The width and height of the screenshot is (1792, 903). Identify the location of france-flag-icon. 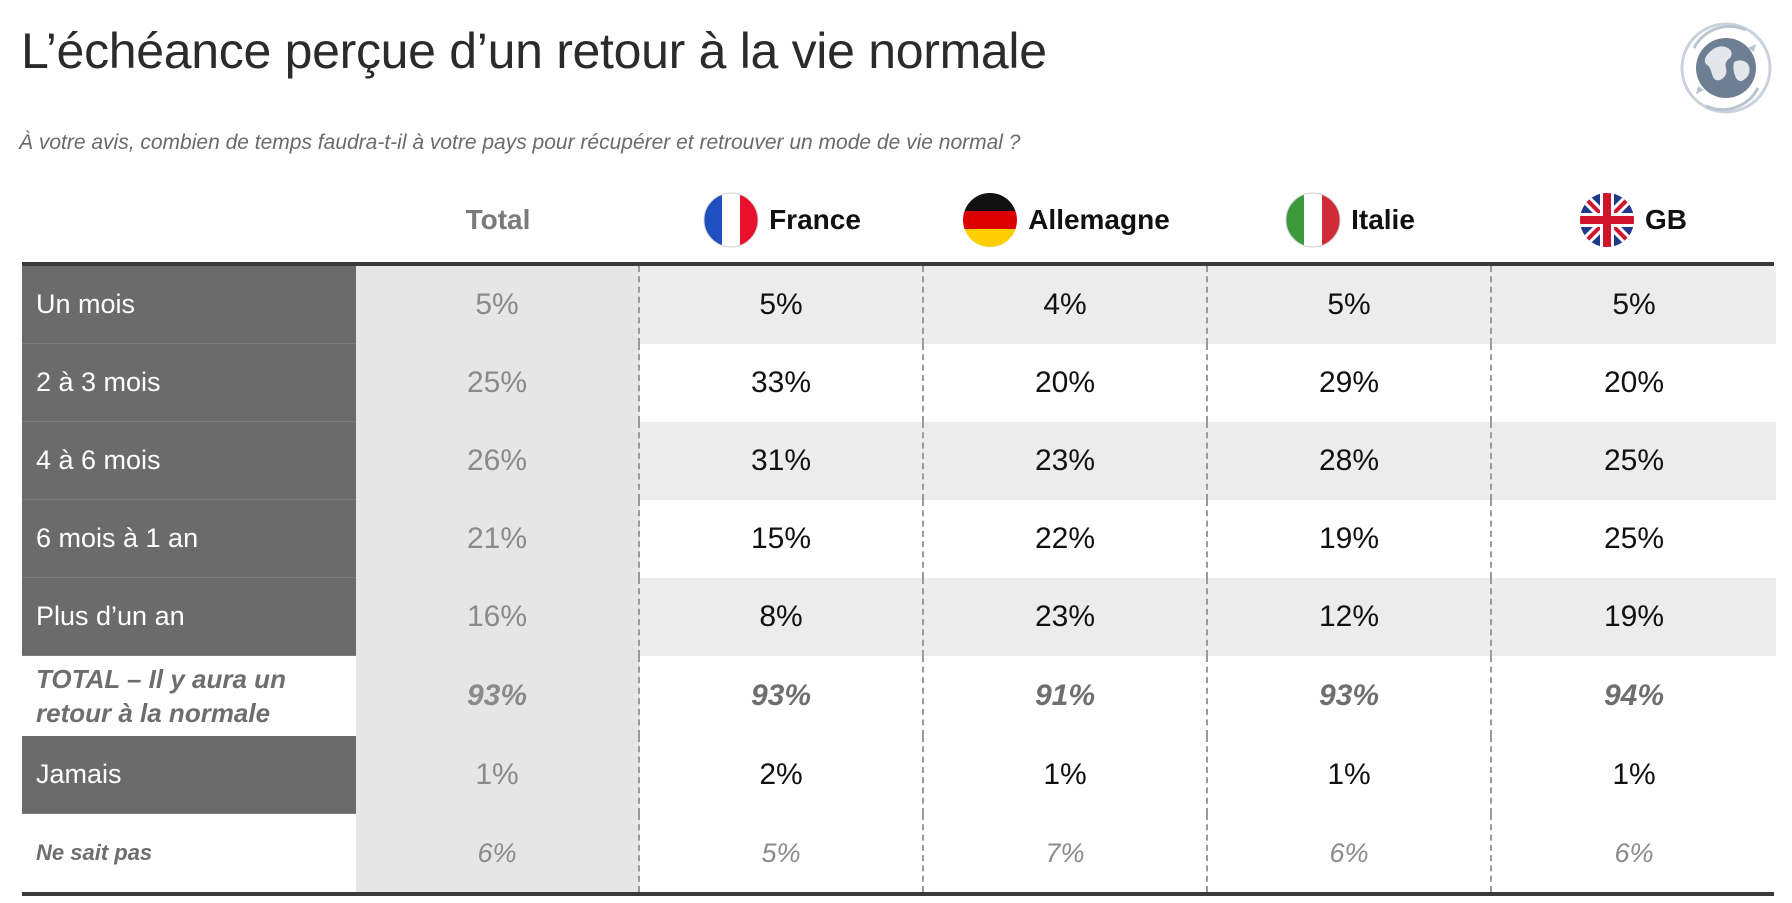
(731, 220).